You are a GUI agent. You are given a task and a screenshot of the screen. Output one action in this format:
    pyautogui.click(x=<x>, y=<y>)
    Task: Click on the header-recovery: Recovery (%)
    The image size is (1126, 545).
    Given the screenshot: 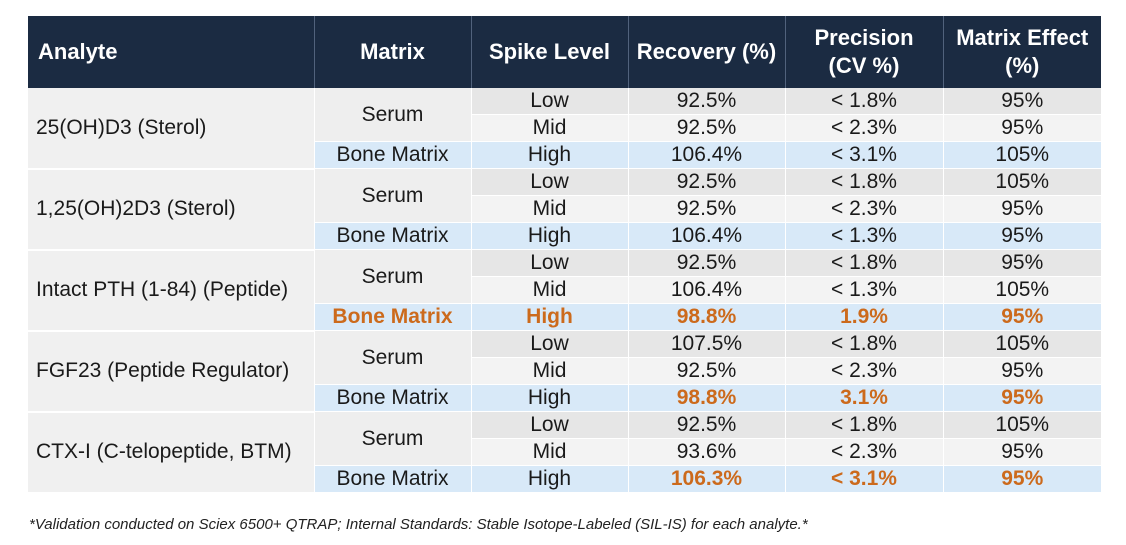 What is the action you would take?
    pyautogui.click(x=707, y=52)
    